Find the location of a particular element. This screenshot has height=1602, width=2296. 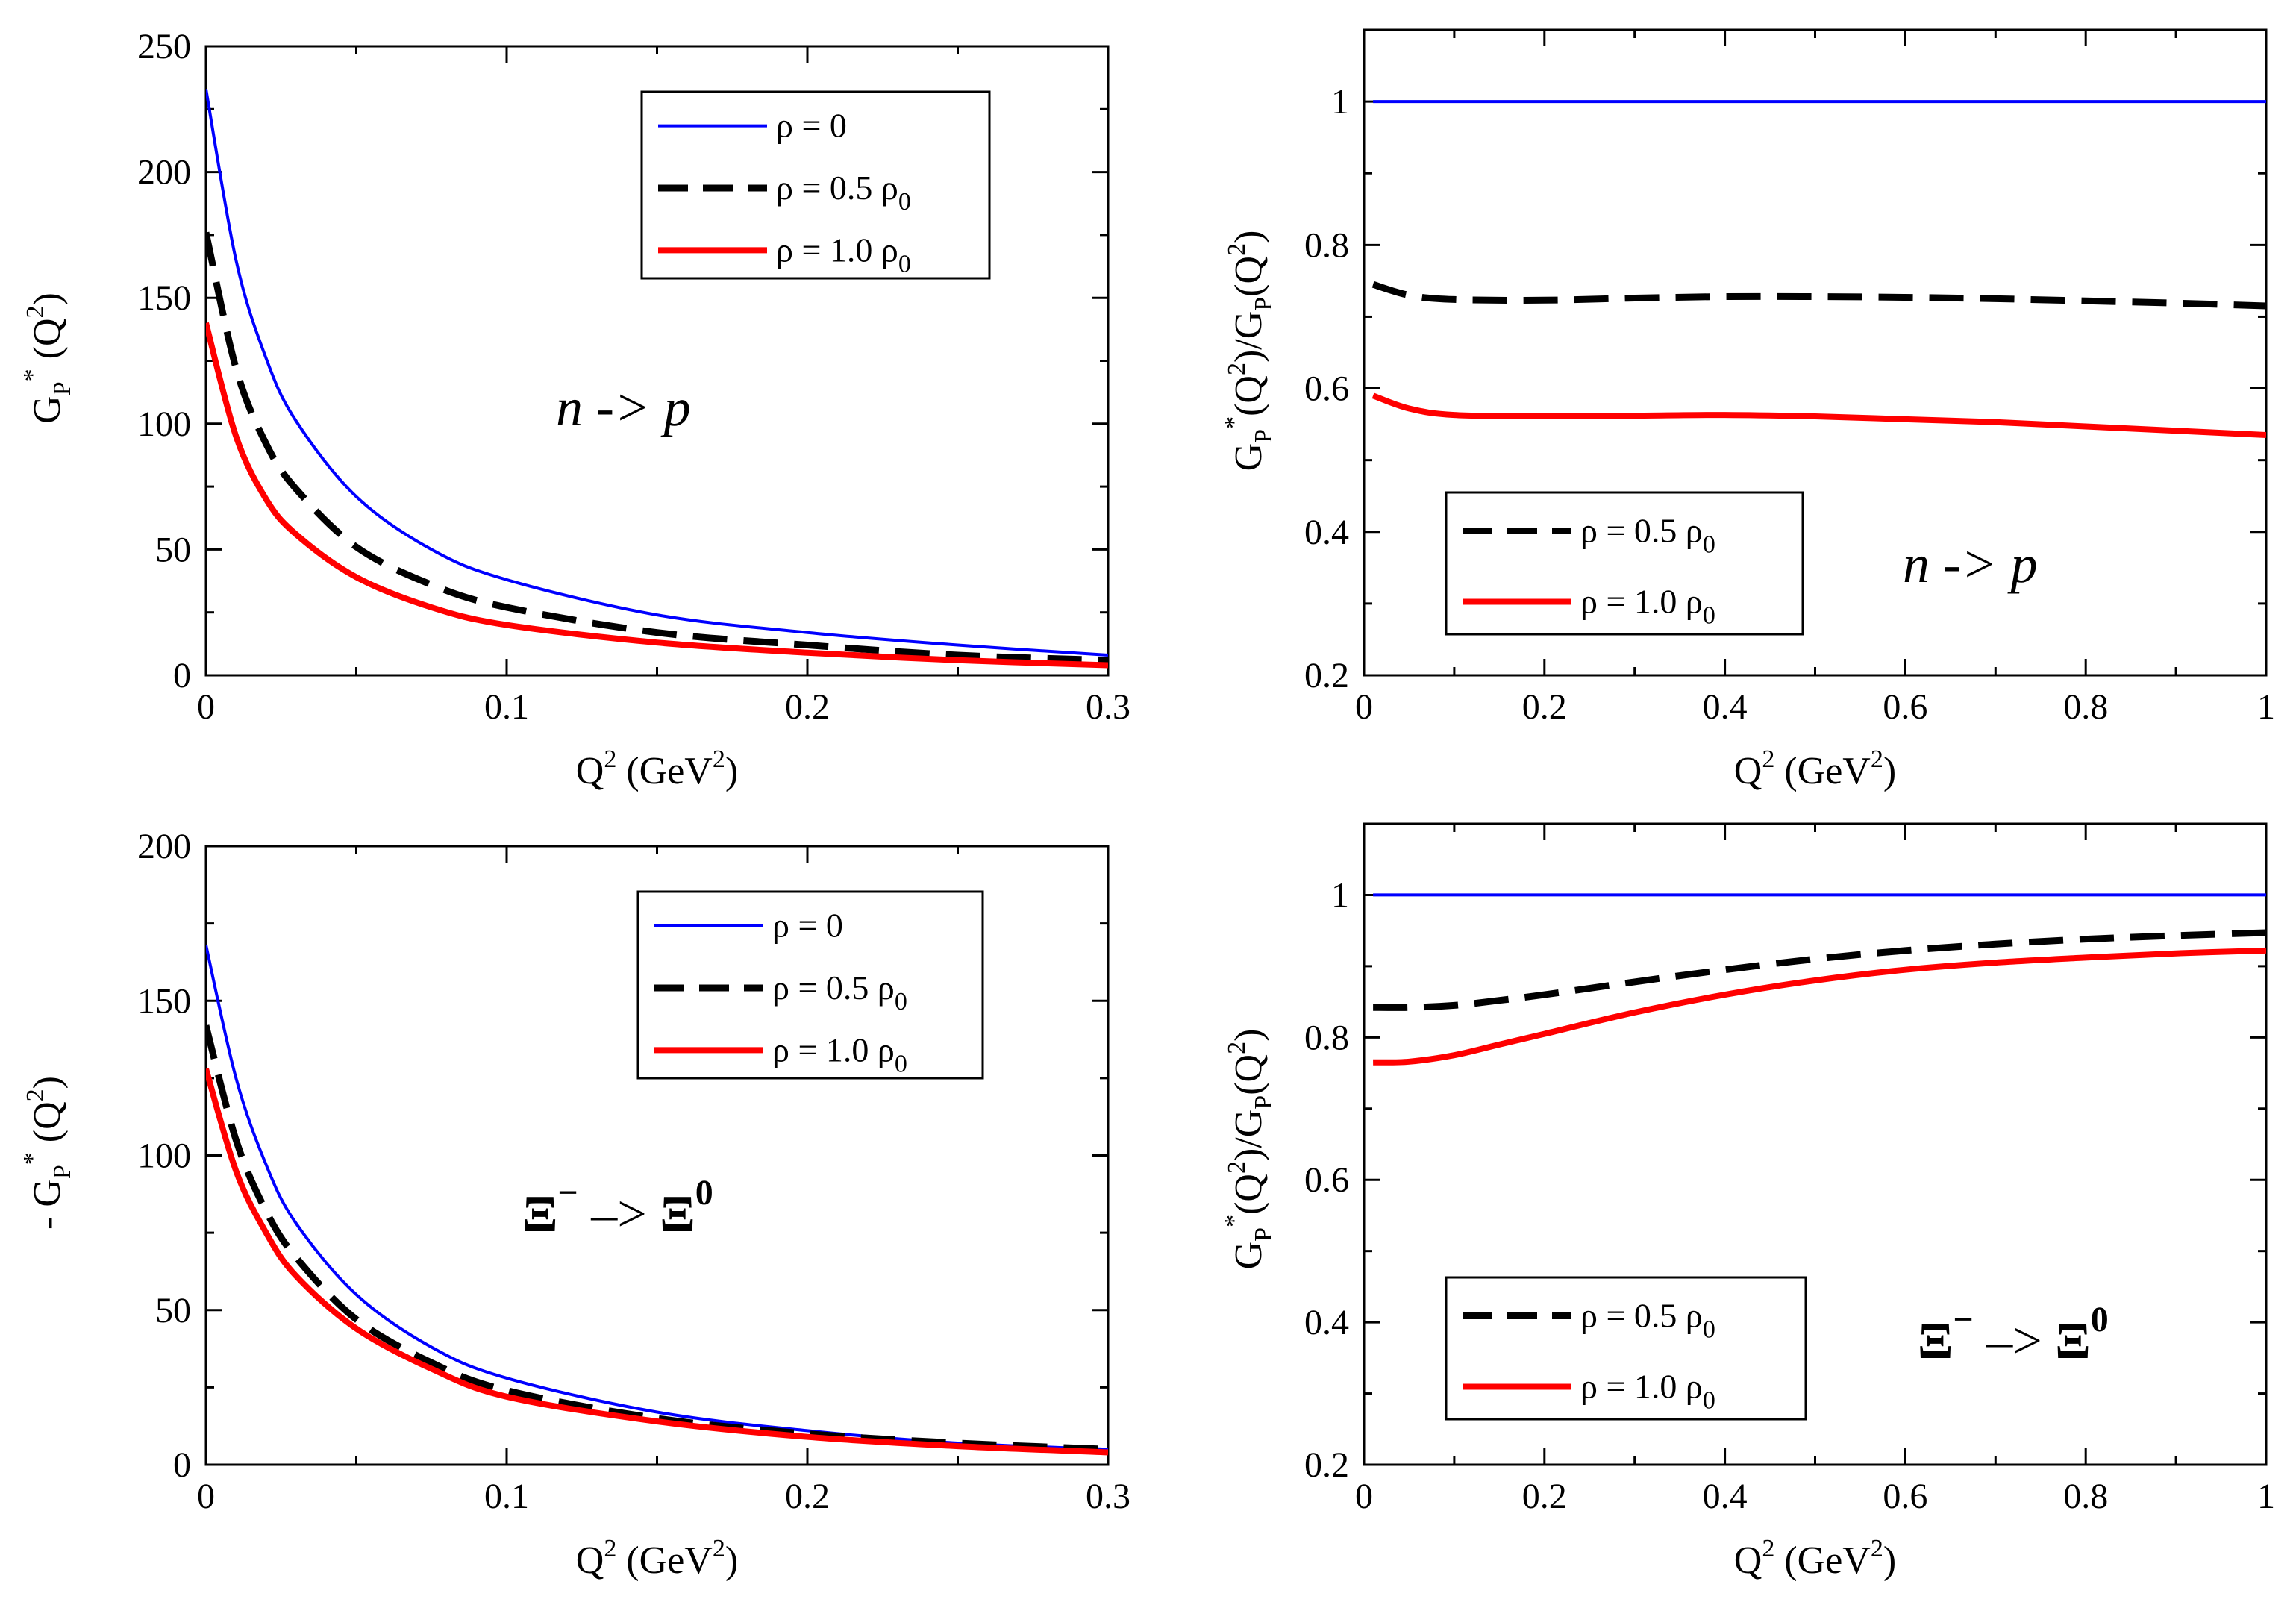

y-axis-label: GP* (Q2) is located at coordinates (48, 358).